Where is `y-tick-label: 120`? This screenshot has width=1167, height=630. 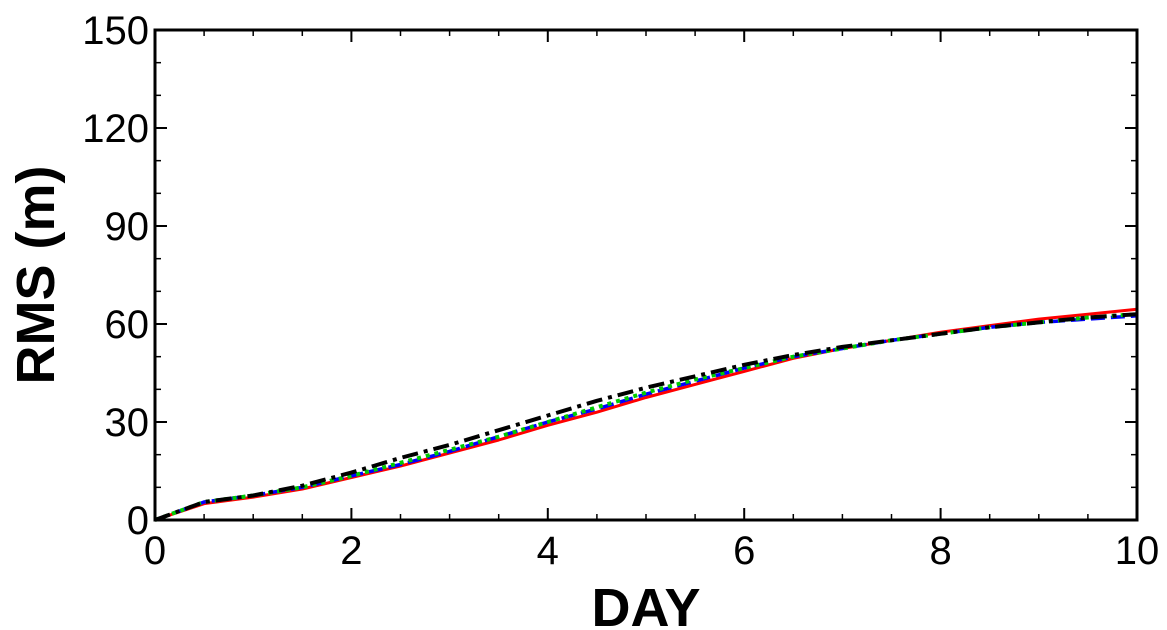 y-tick-label: 120 is located at coordinates (115, 129).